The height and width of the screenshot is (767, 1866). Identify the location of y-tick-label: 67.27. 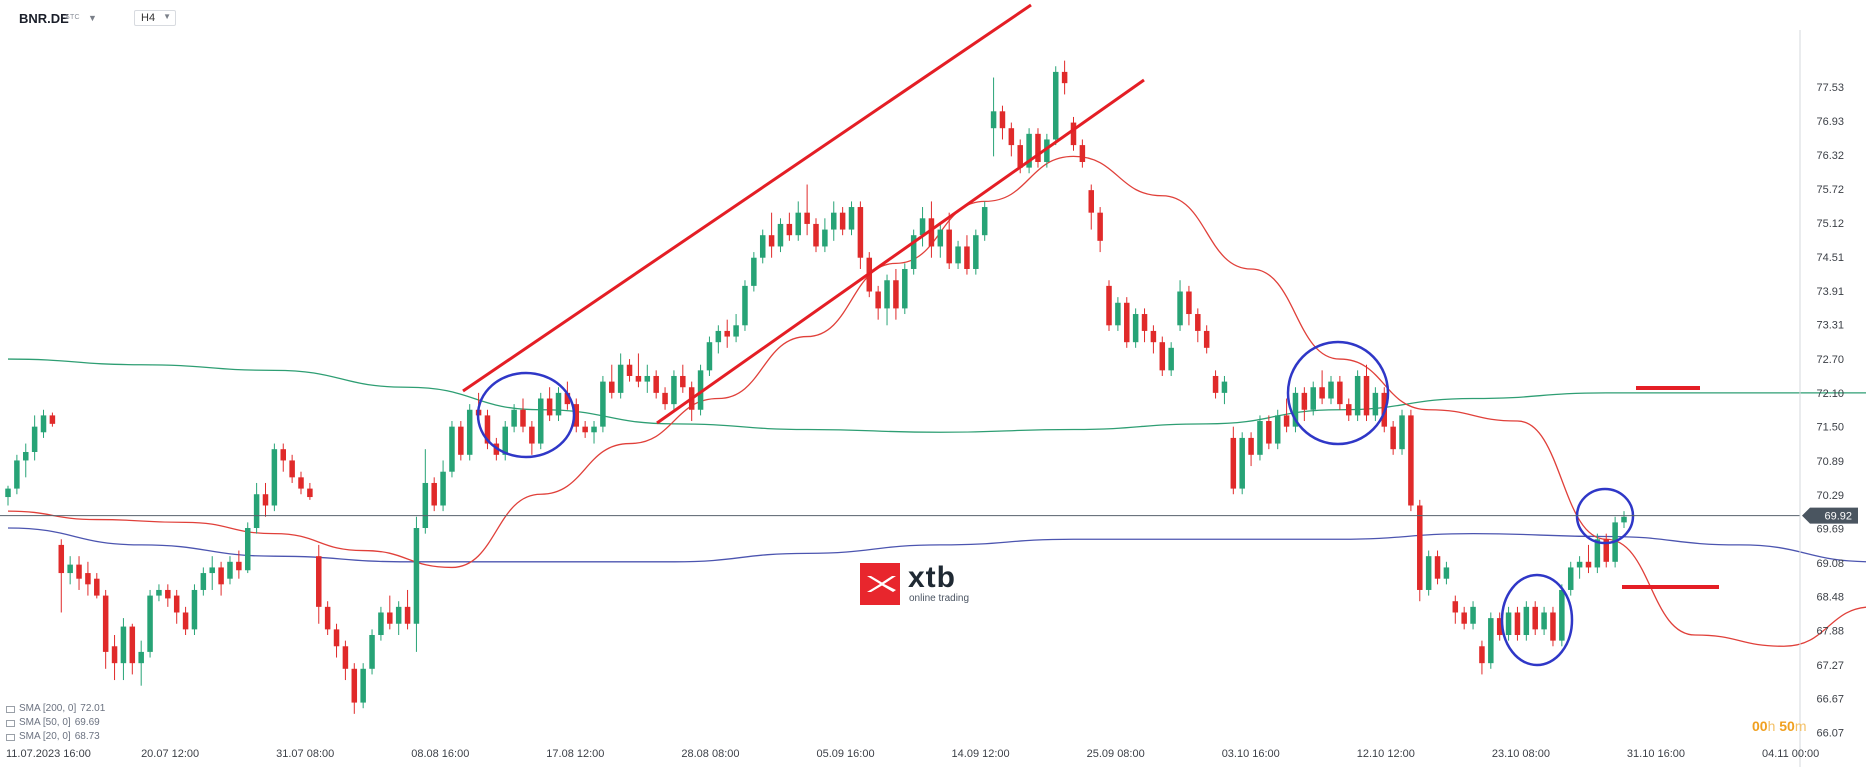
(1830, 666).